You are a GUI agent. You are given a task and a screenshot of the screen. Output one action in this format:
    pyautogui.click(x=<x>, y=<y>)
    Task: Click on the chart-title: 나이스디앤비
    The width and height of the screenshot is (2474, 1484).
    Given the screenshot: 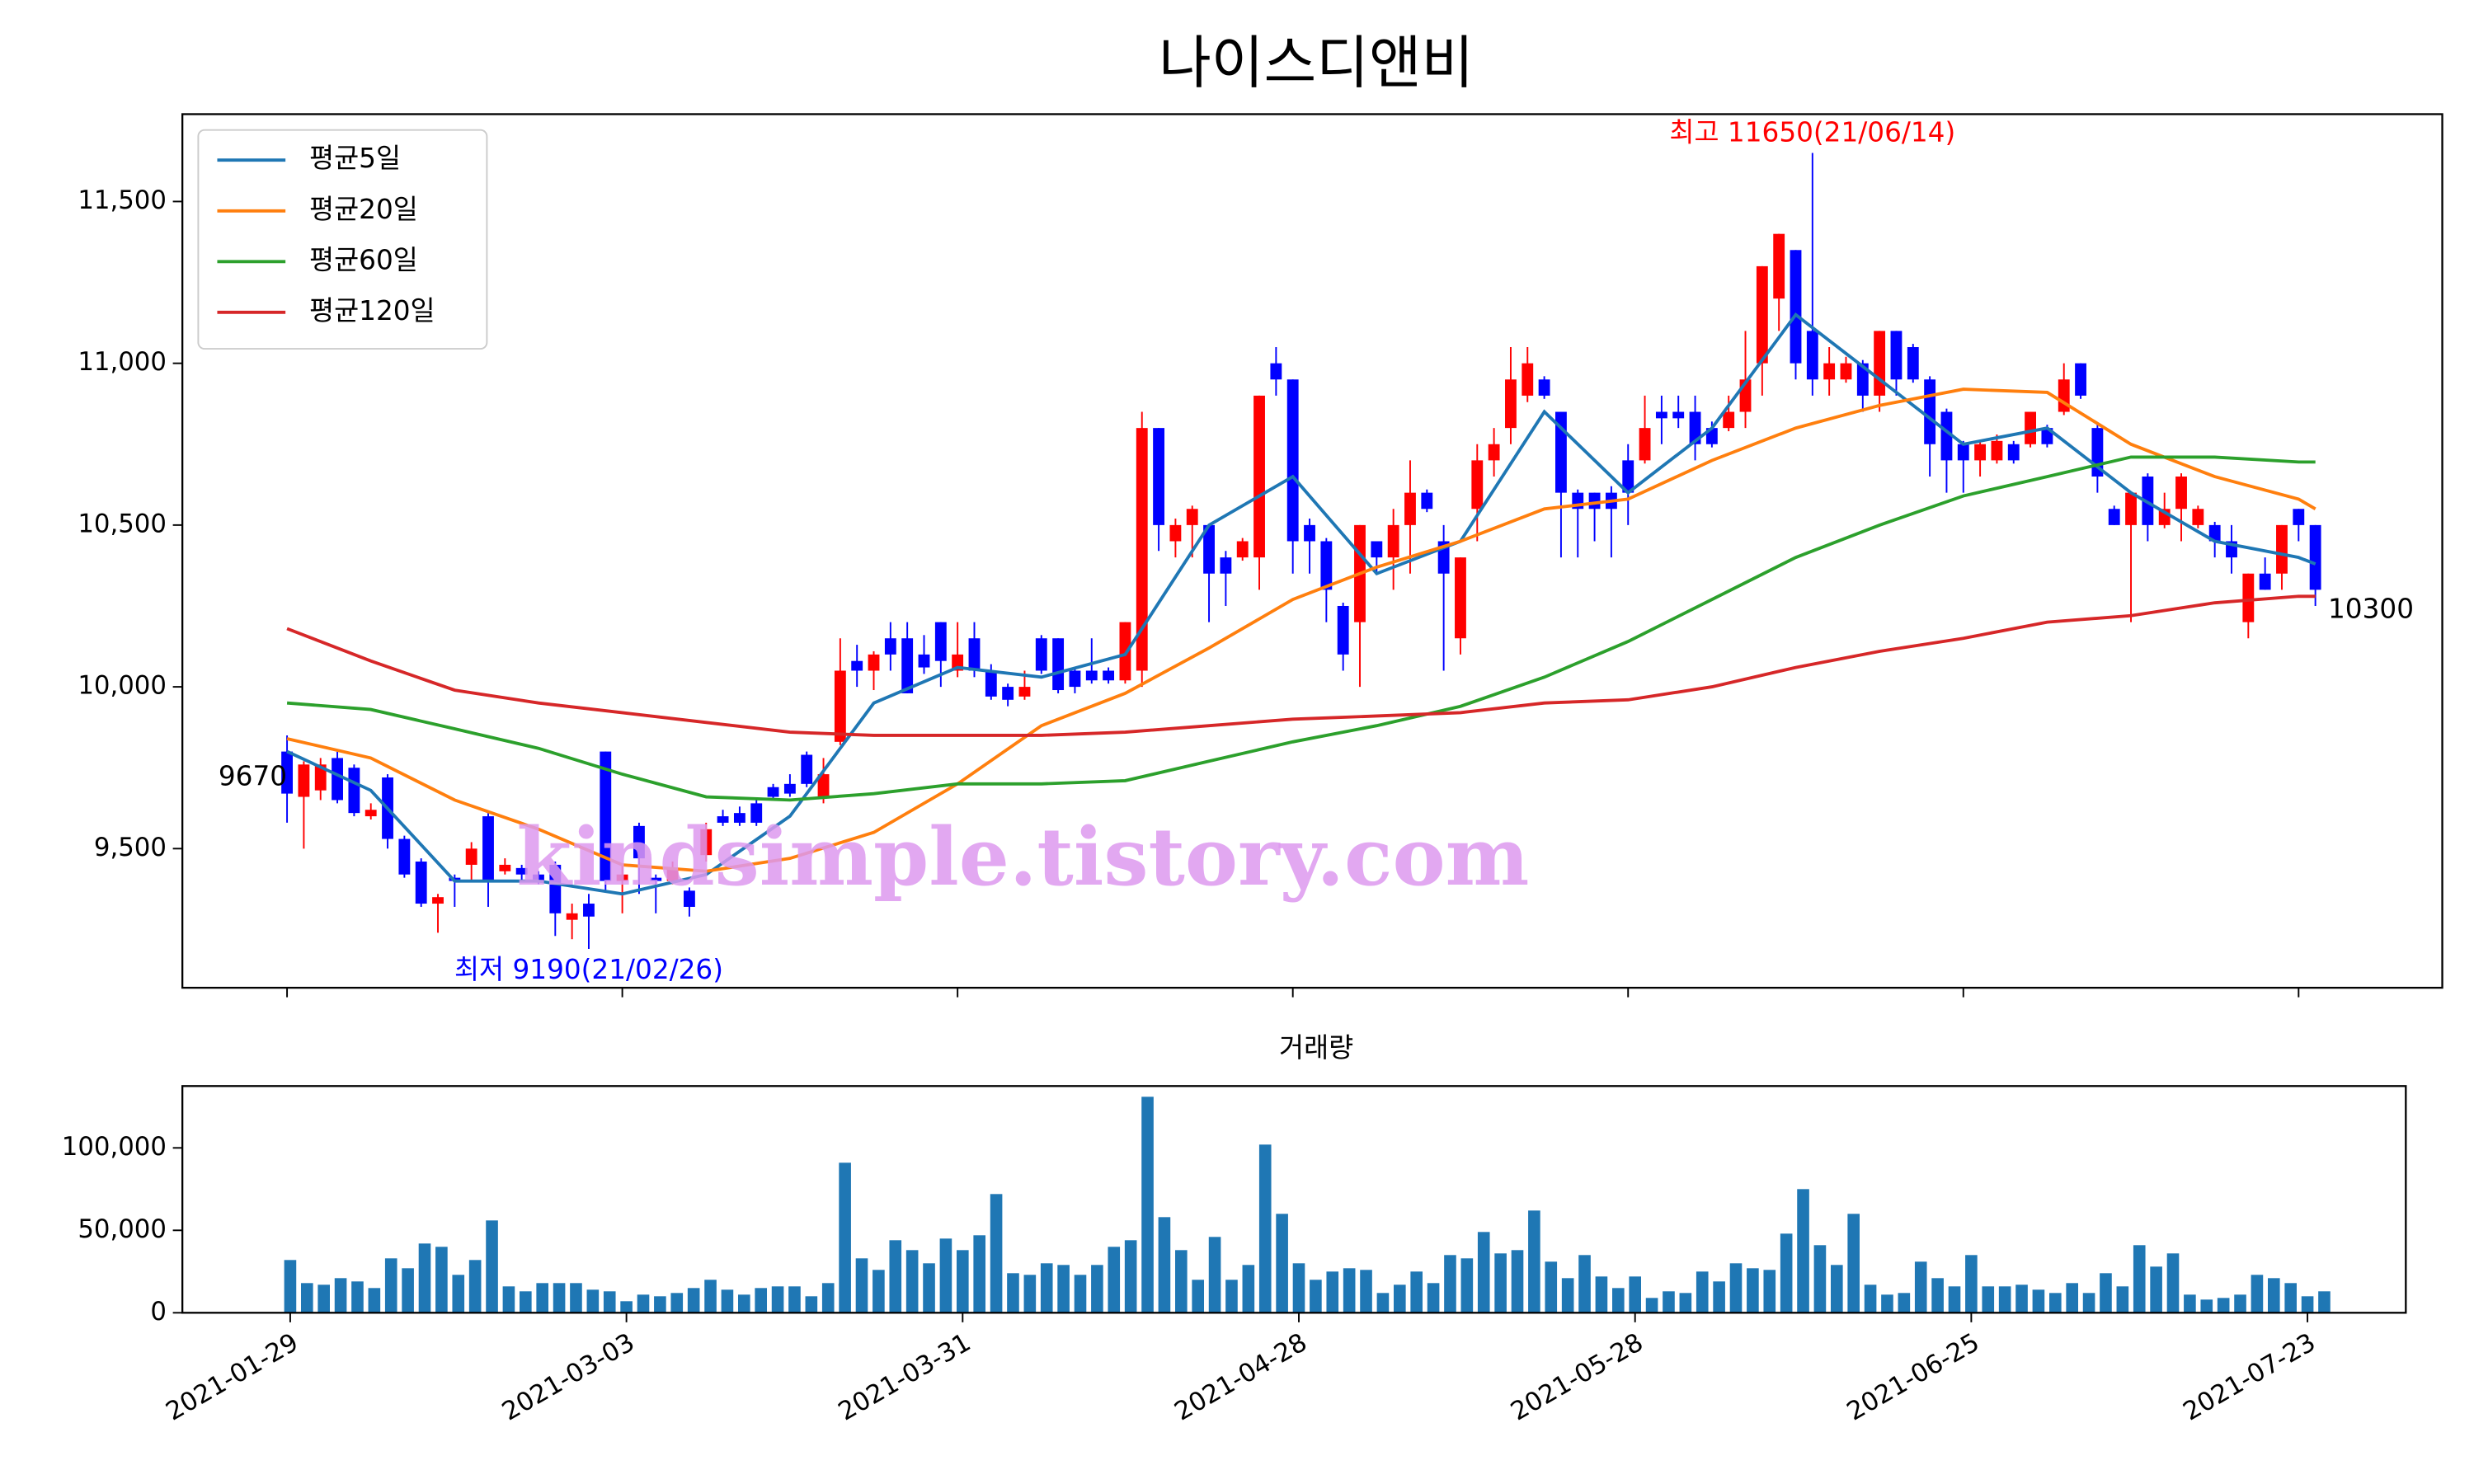 What is the action you would take?
    pyautogui.click(x=1316, y=63)
    